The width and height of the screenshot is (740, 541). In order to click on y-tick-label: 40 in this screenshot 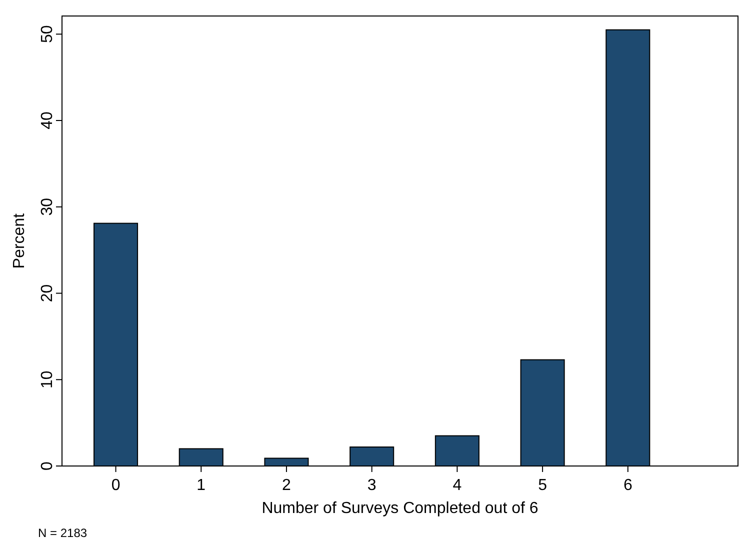, I will do `click(47, 121)`.